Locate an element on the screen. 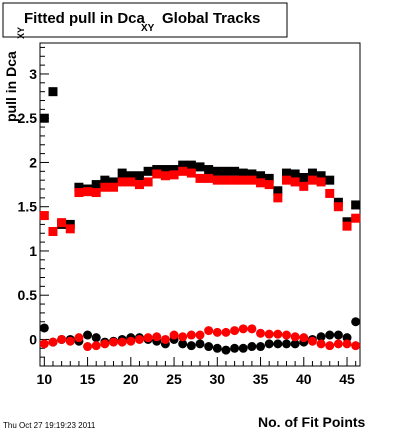 The image size is (400, 433). y-axis-label-sub: XY is located at coordinates (21, 33).